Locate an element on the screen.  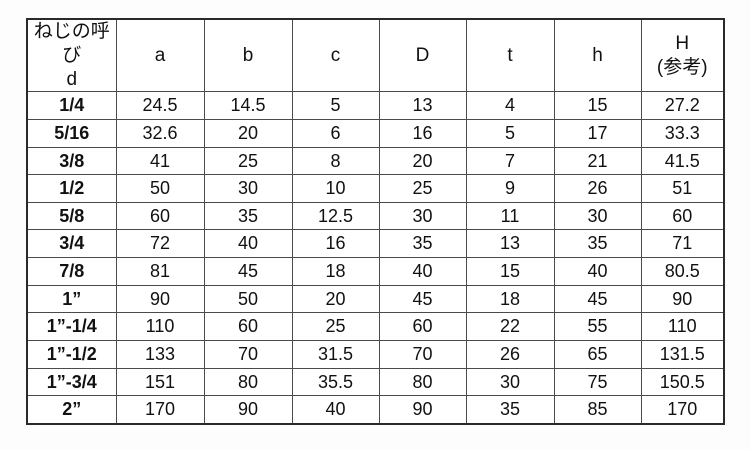
thread-size-cell: 1/2 is located at coordinates (71, 188).